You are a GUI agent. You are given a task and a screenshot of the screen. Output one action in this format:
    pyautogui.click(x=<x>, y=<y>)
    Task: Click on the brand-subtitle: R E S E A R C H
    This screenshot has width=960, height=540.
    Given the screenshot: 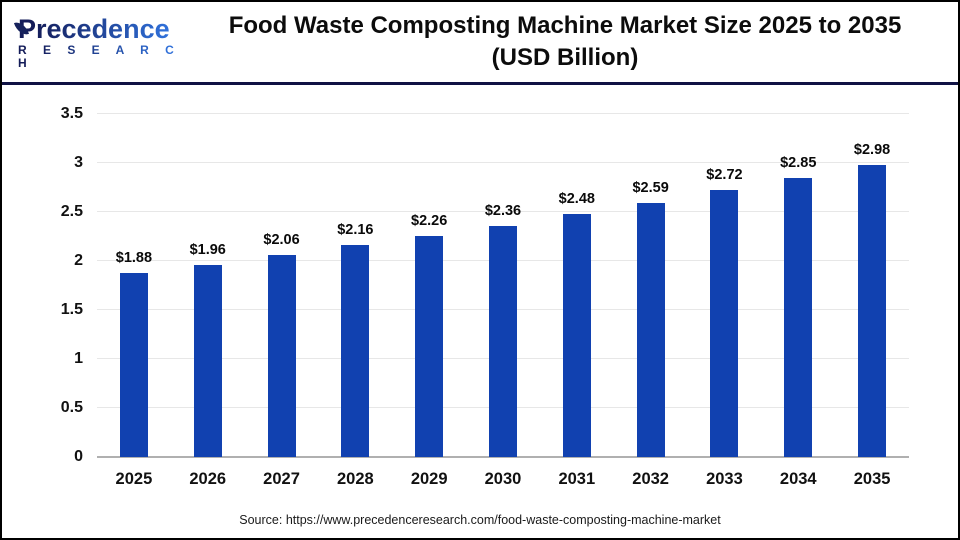 What is the action you would take?
    pyautogui.click(x=99, y=56)
    